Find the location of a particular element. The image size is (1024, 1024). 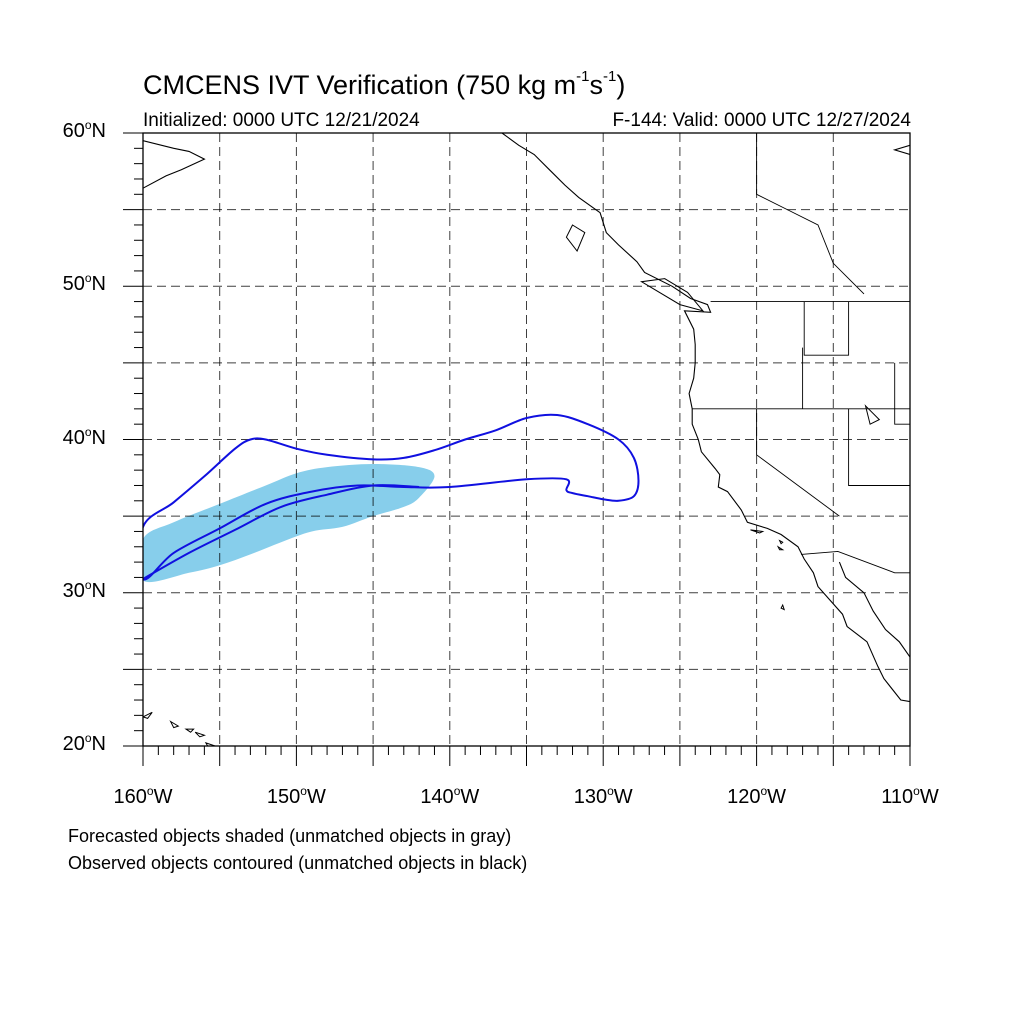

latitude-value: 20 is located at coordinates (73, 744).